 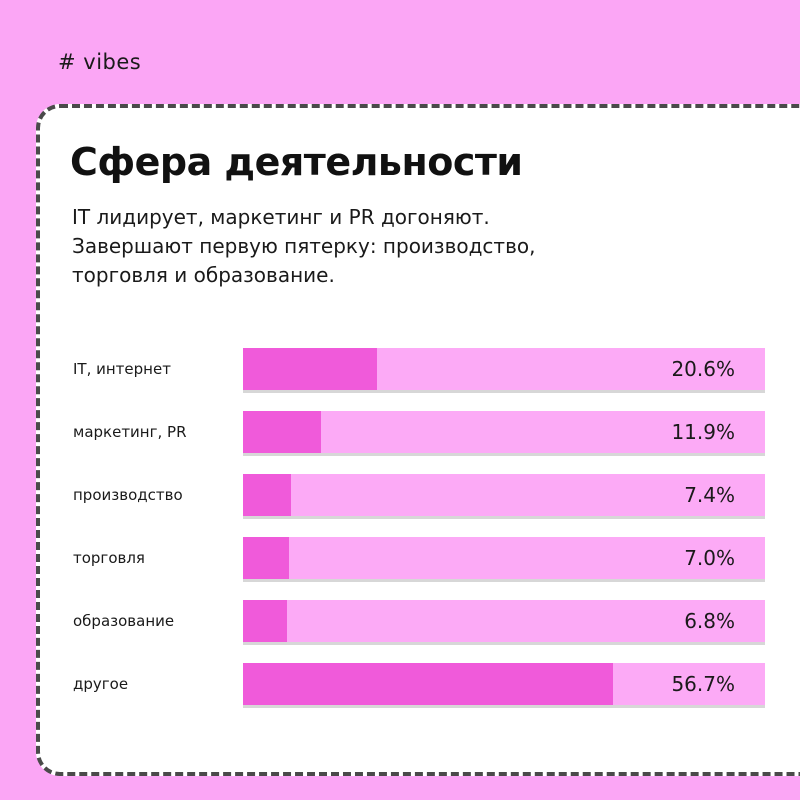 What do you see at coordinates (504, 621) in the screenshot?
I see `bar-track: 6.8%` at bounding box center [504, 621].